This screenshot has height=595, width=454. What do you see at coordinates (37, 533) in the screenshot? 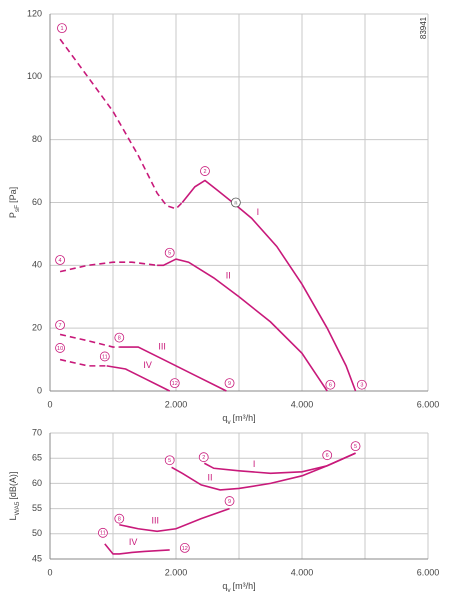
I see `y-tick-label: 50` at bounding box center [37, 533].